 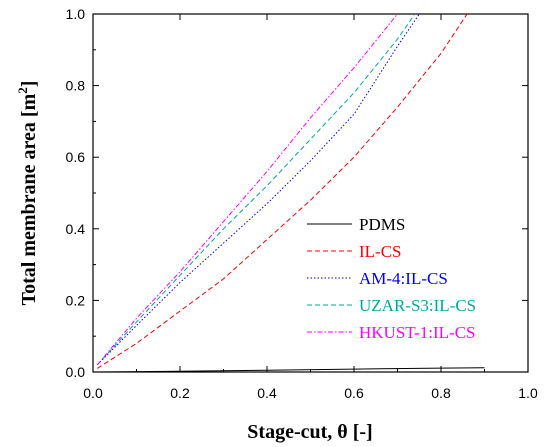 I want to click on x-tick-label: 0.8, so click(x=441, y=393).